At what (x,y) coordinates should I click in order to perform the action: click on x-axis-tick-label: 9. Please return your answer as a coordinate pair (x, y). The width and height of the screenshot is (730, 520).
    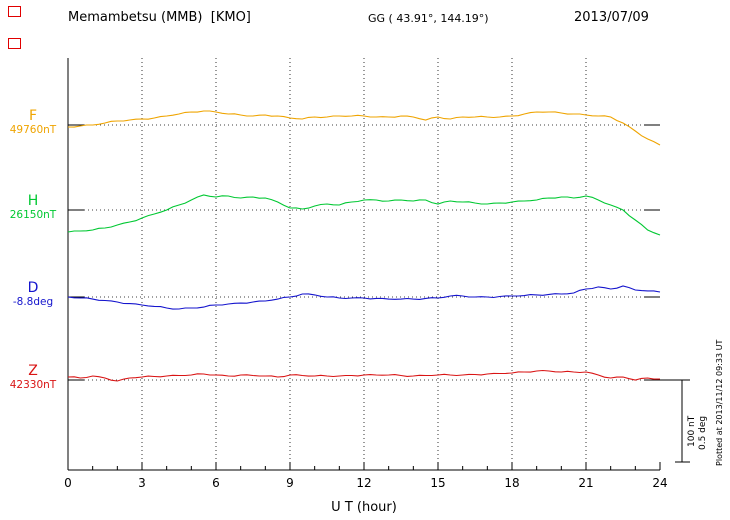
    Looking at the image, I should click on (290, 483).